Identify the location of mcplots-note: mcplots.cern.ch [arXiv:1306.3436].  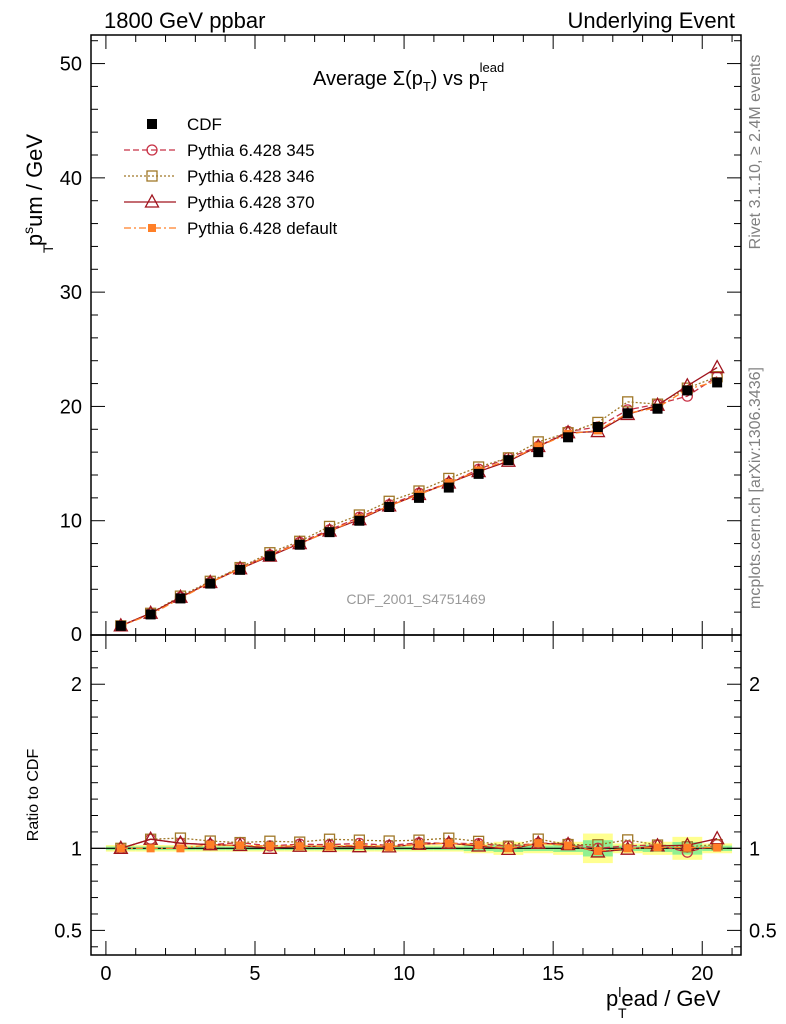
(755, 488).